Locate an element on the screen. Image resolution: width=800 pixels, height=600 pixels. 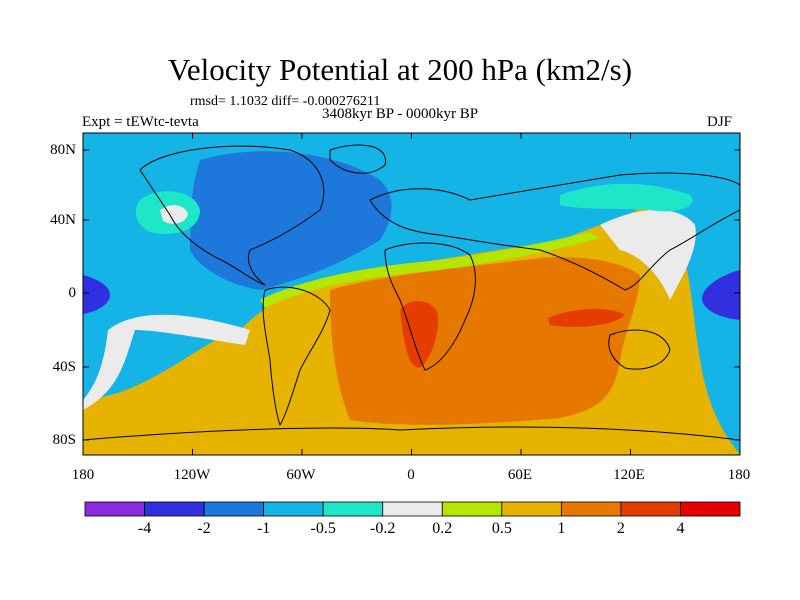
colorbar-label: -0.5 is located at coordinates (323, 528).